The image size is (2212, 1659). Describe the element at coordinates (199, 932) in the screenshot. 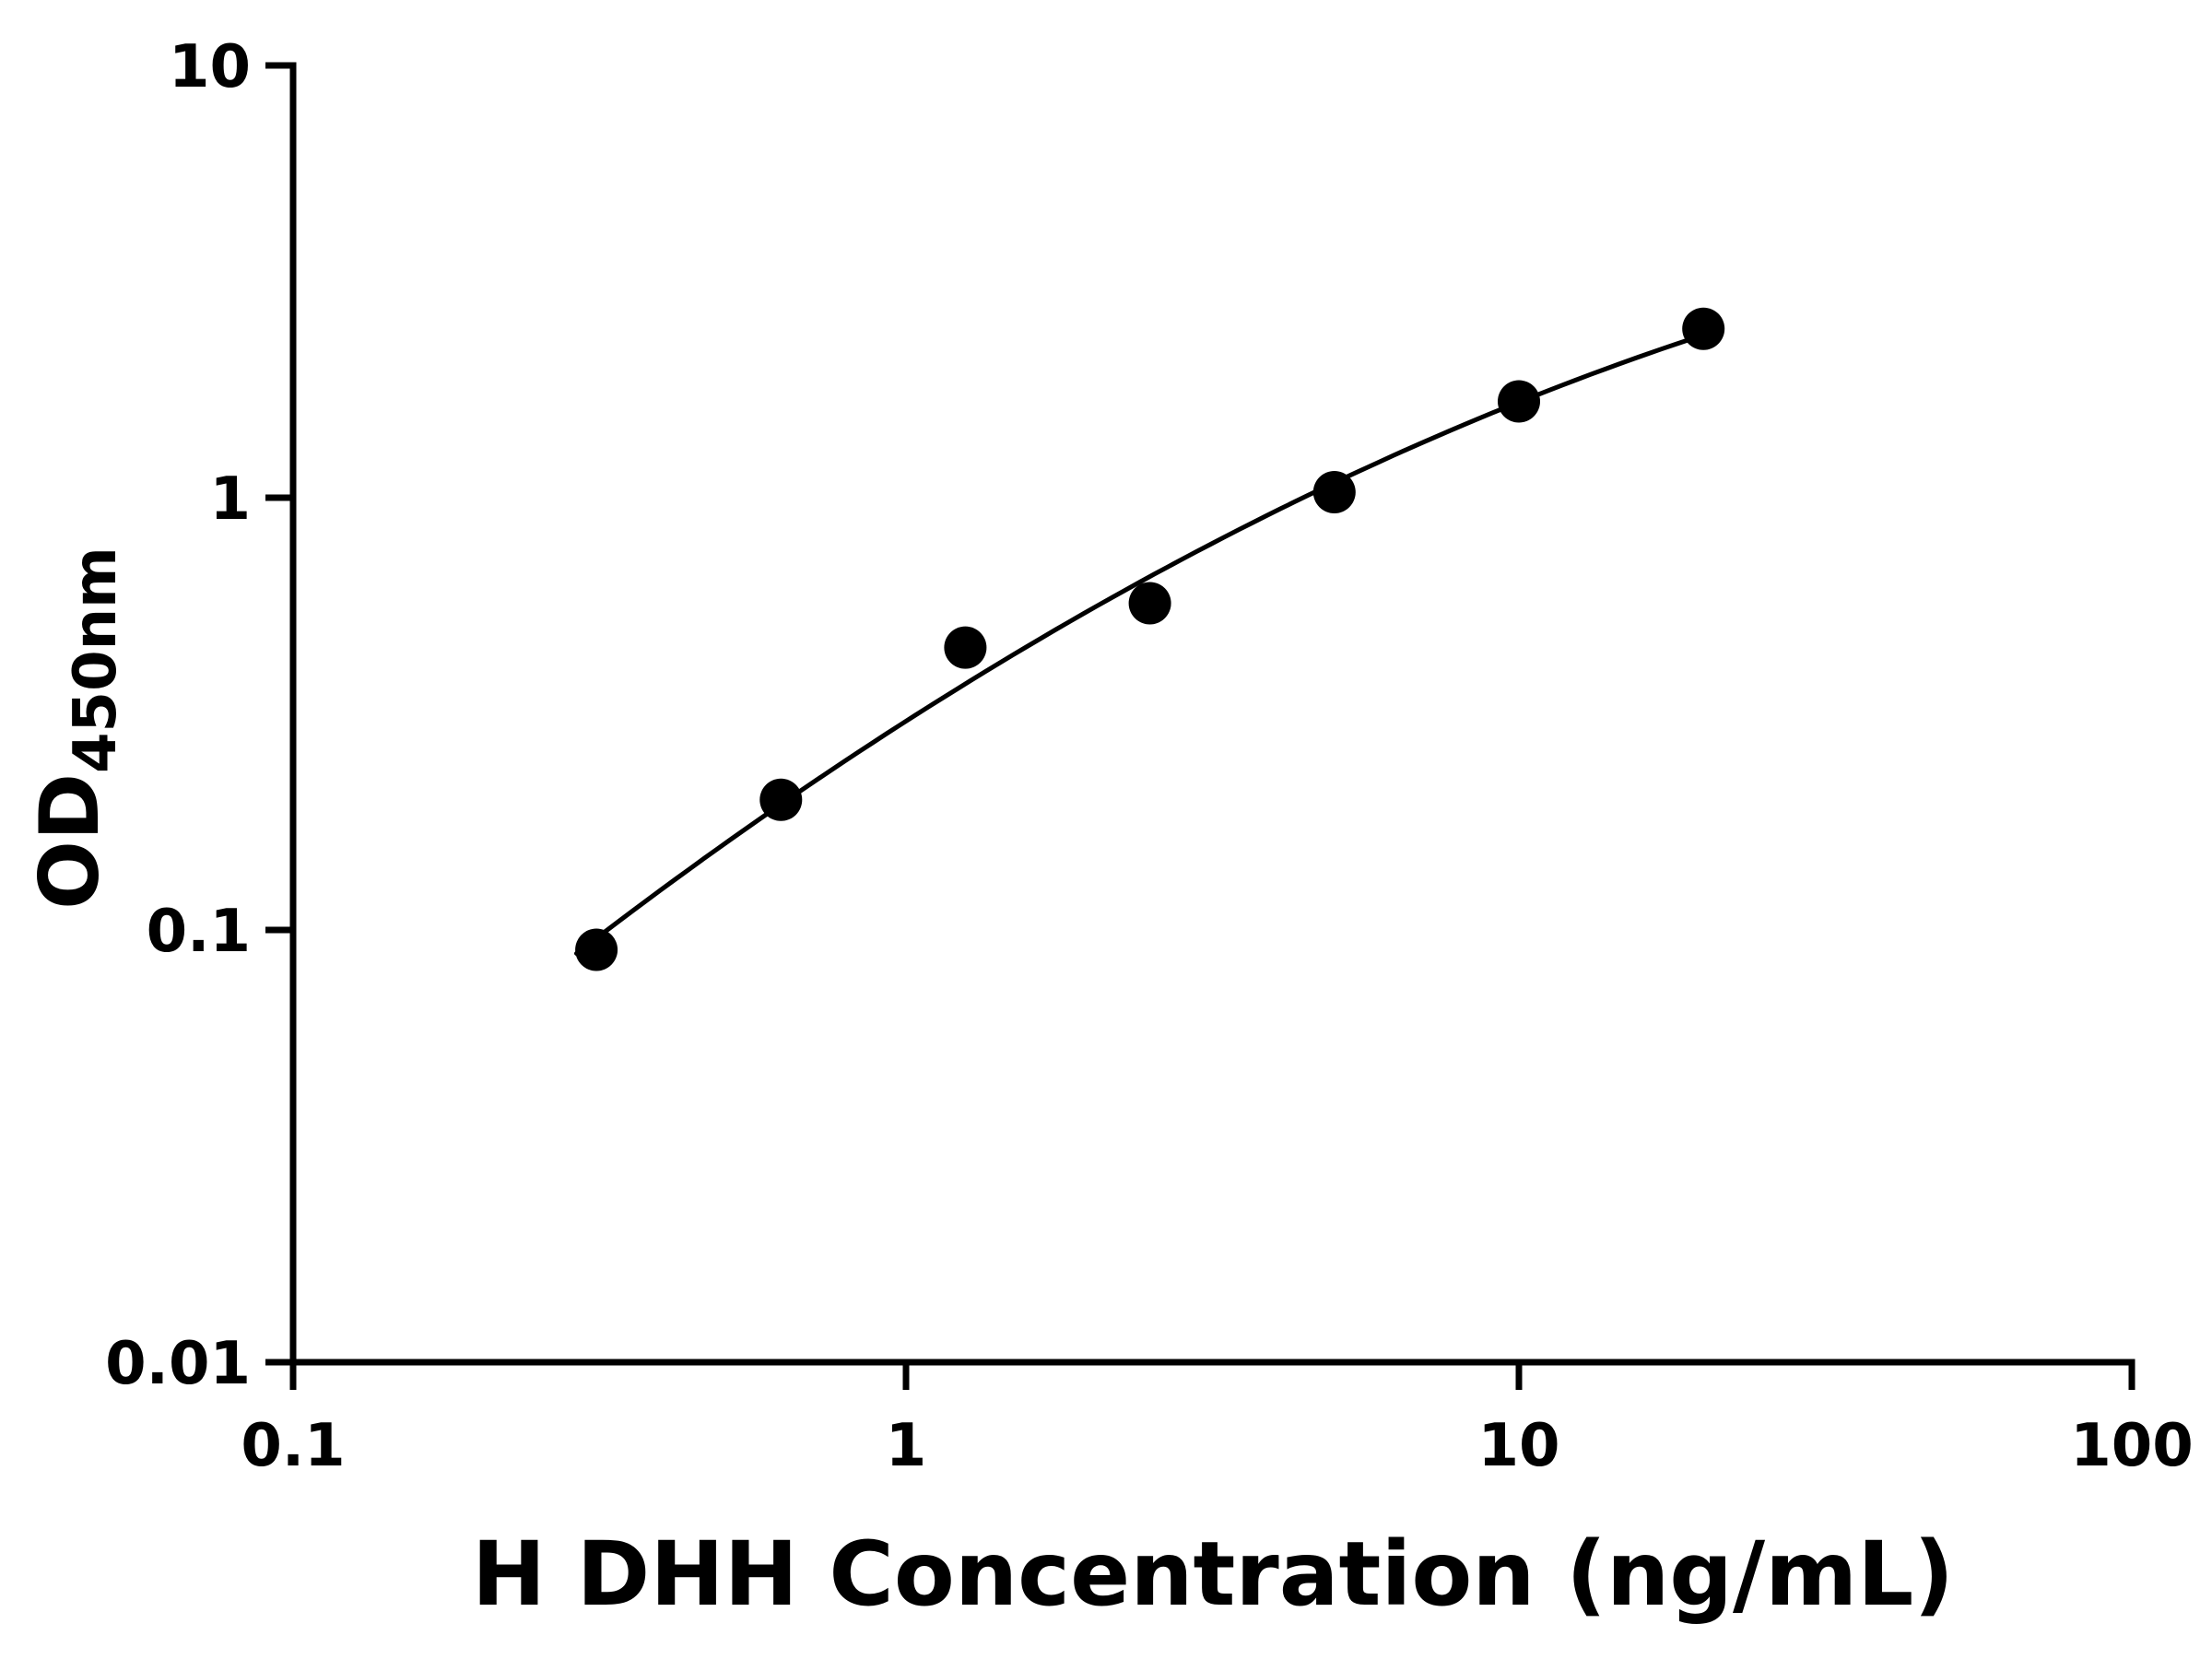

I see `y-tick-label: 0.1` at that location.